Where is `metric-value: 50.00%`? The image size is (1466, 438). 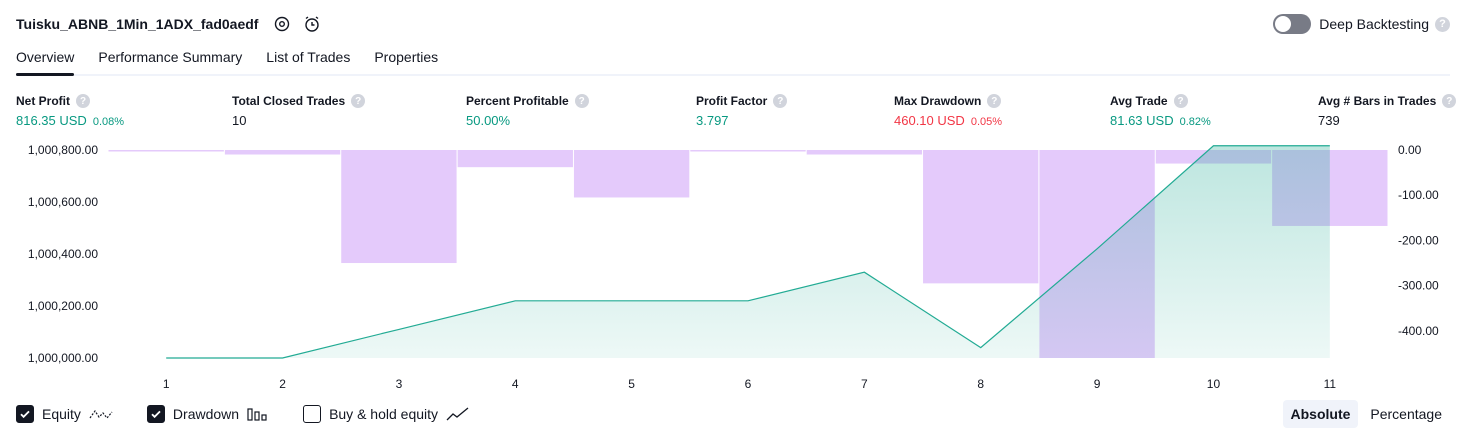 metric-value: 50.00% is located at coordinates (488, 120).